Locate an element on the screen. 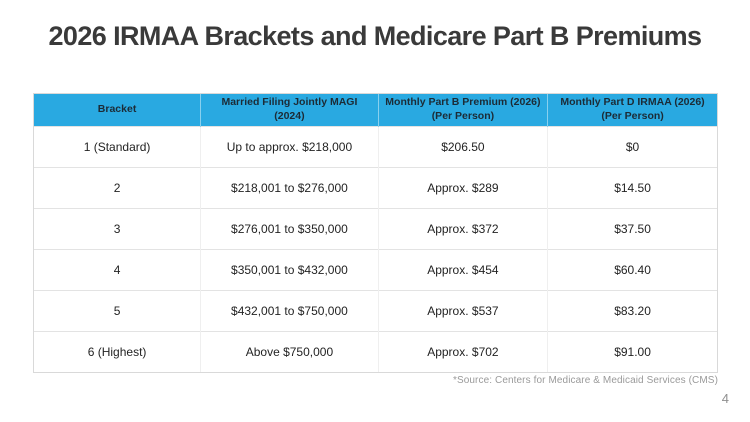  header-magi: Married Filing Jointly MAGI (2024) is located at coordinates (289, 110).